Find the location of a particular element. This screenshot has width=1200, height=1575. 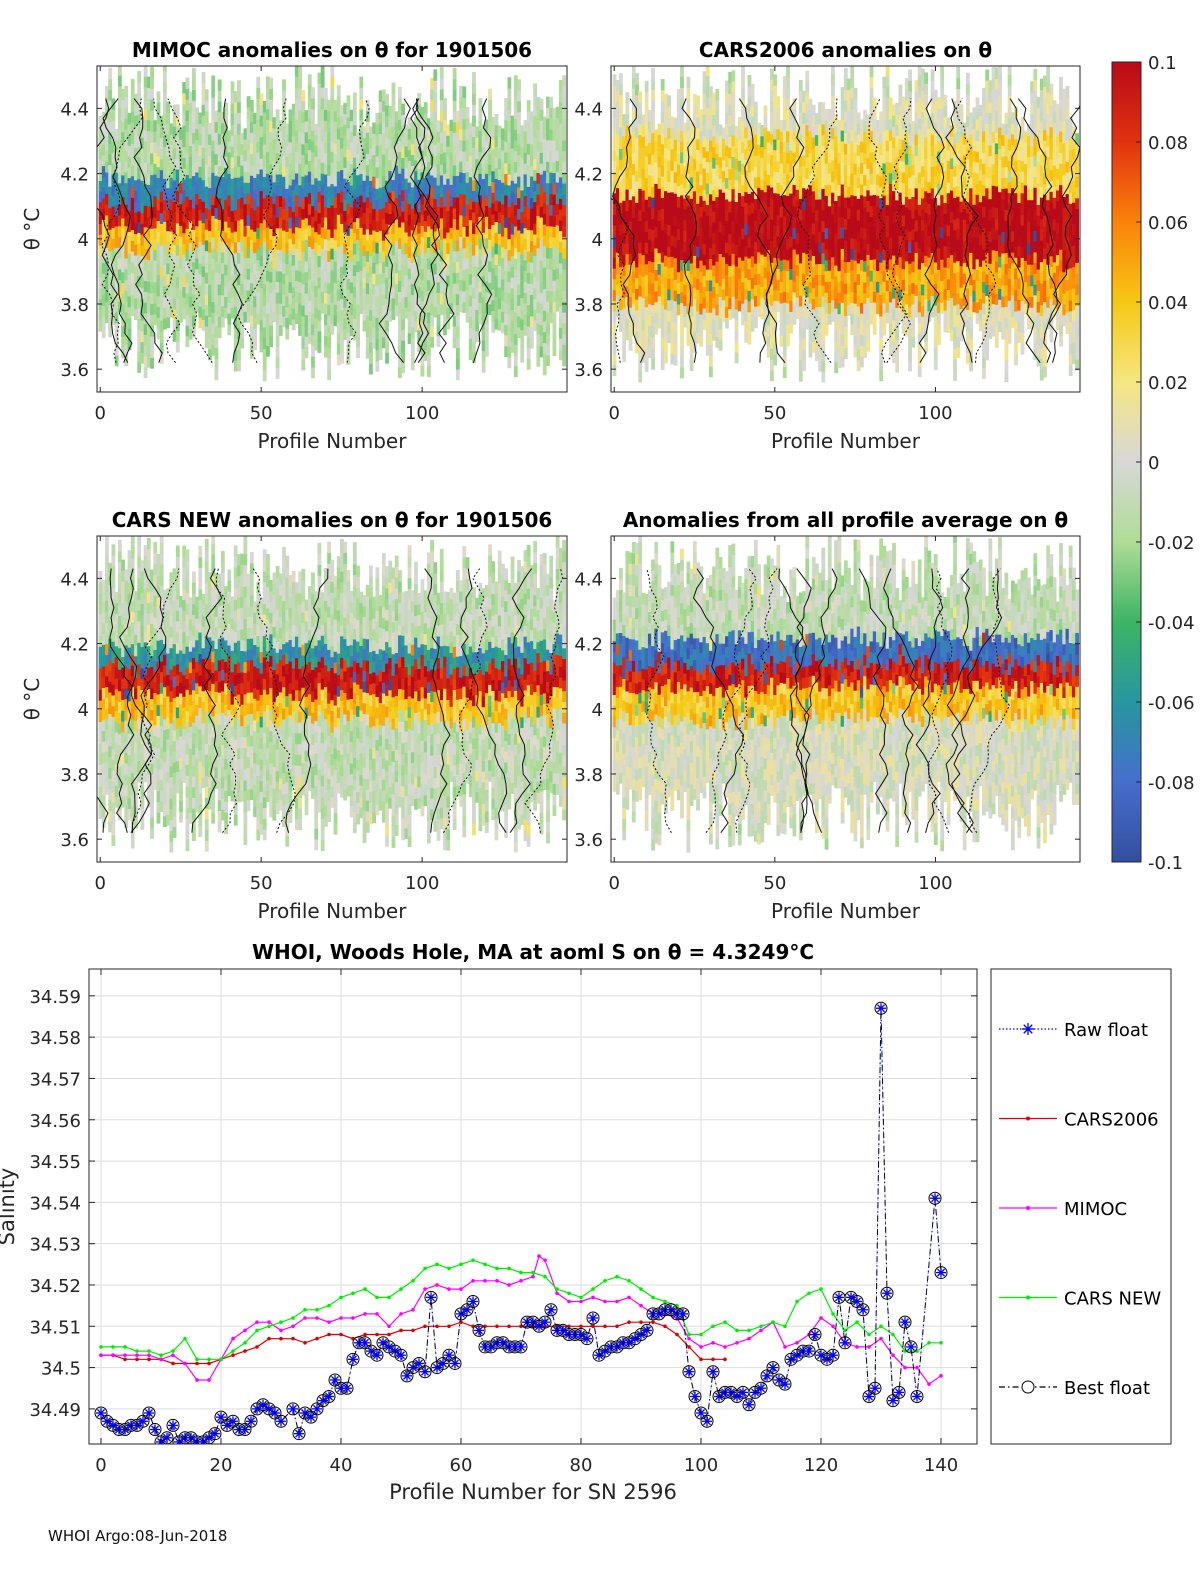

legend: Raw float CARS2006 MIMOC CARS NEW Best float is located at coordinates (1081, 1206).